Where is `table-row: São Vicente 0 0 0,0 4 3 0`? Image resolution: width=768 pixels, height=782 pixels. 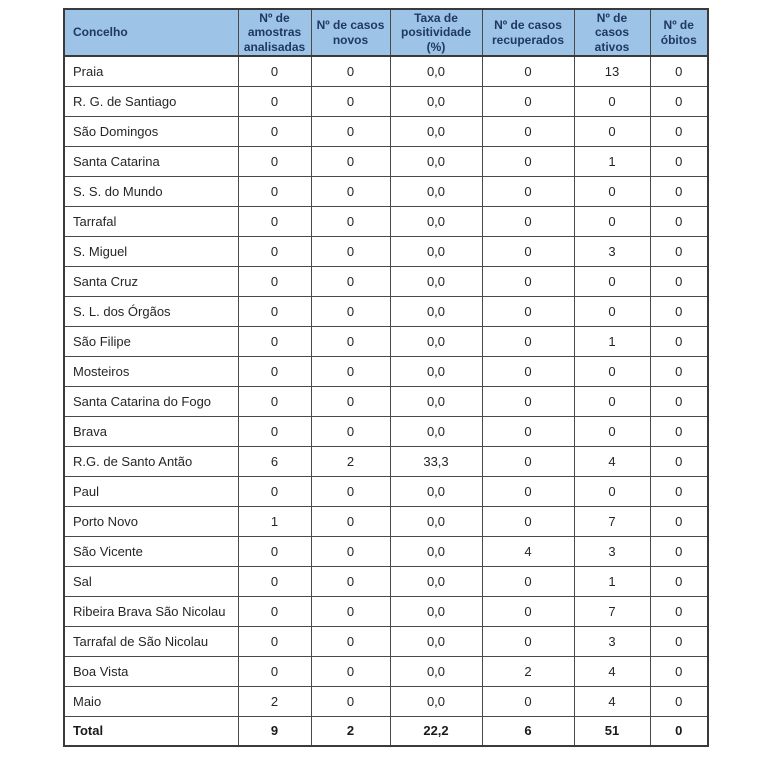 table-row: São Vicente 0 0 0,0 4 3 0 is located at coordinates (386, 551).